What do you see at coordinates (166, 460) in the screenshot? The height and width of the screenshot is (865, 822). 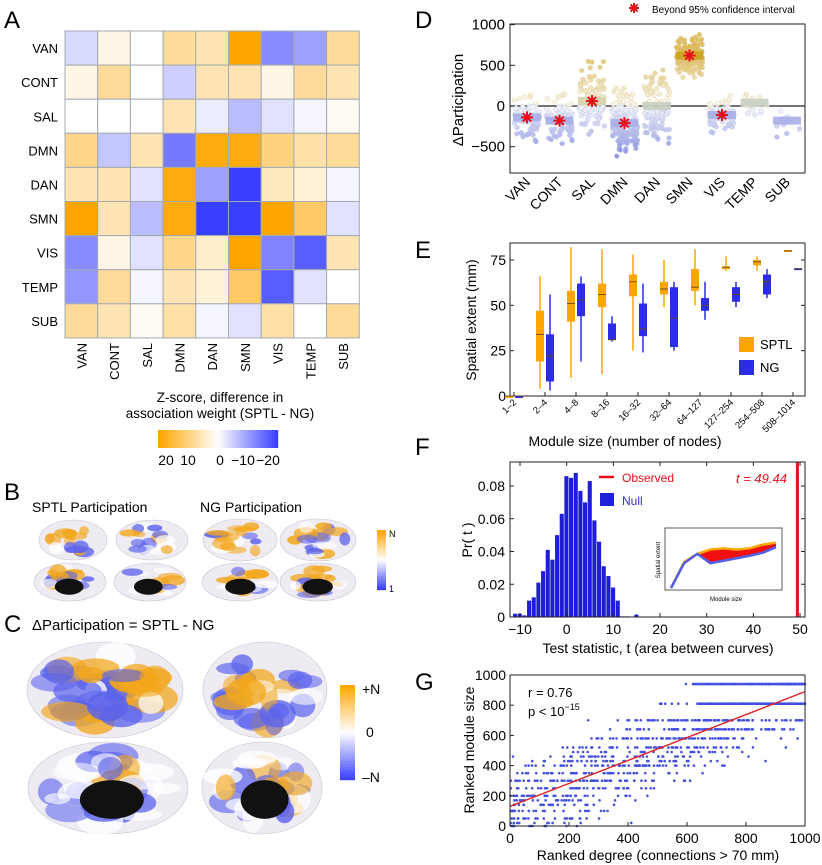 I see `colorbar-tick: 20` at bounding box center [166, 460].